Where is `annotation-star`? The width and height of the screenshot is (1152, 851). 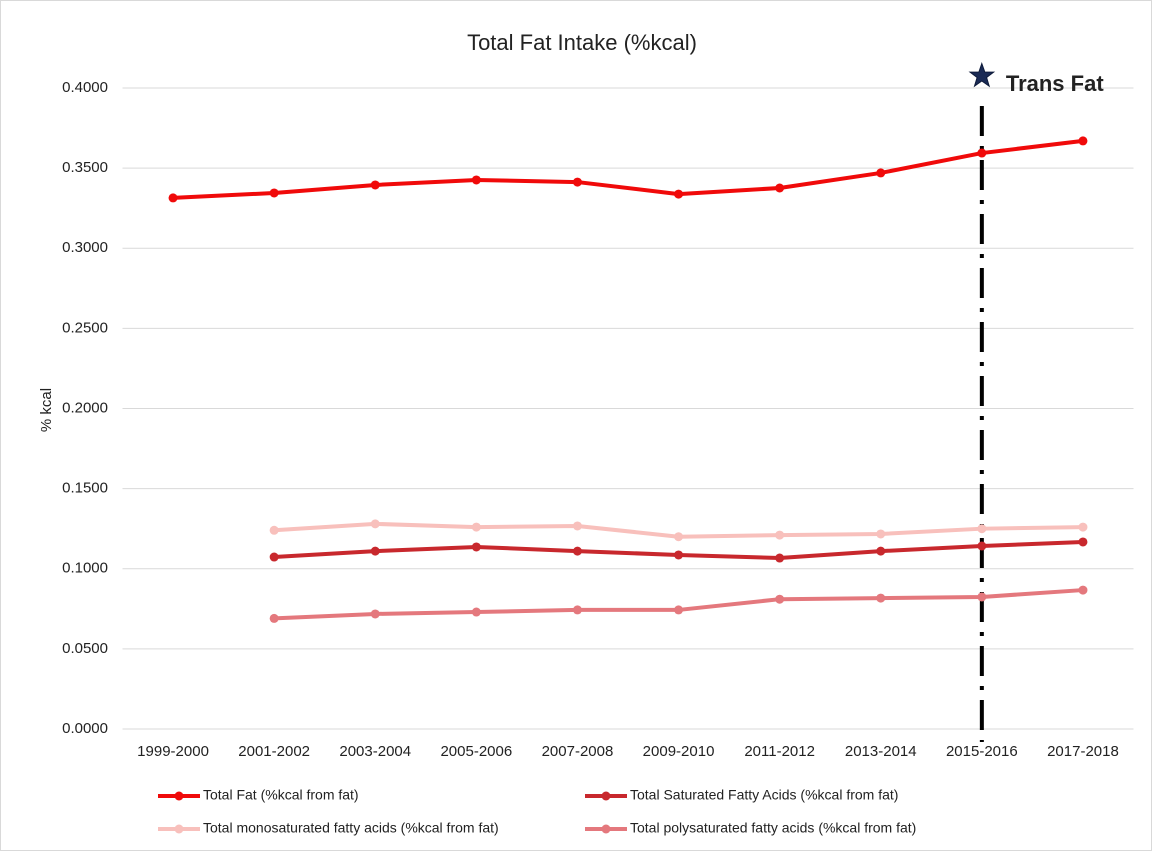
annotation-star is located at coordinates (982, 74).